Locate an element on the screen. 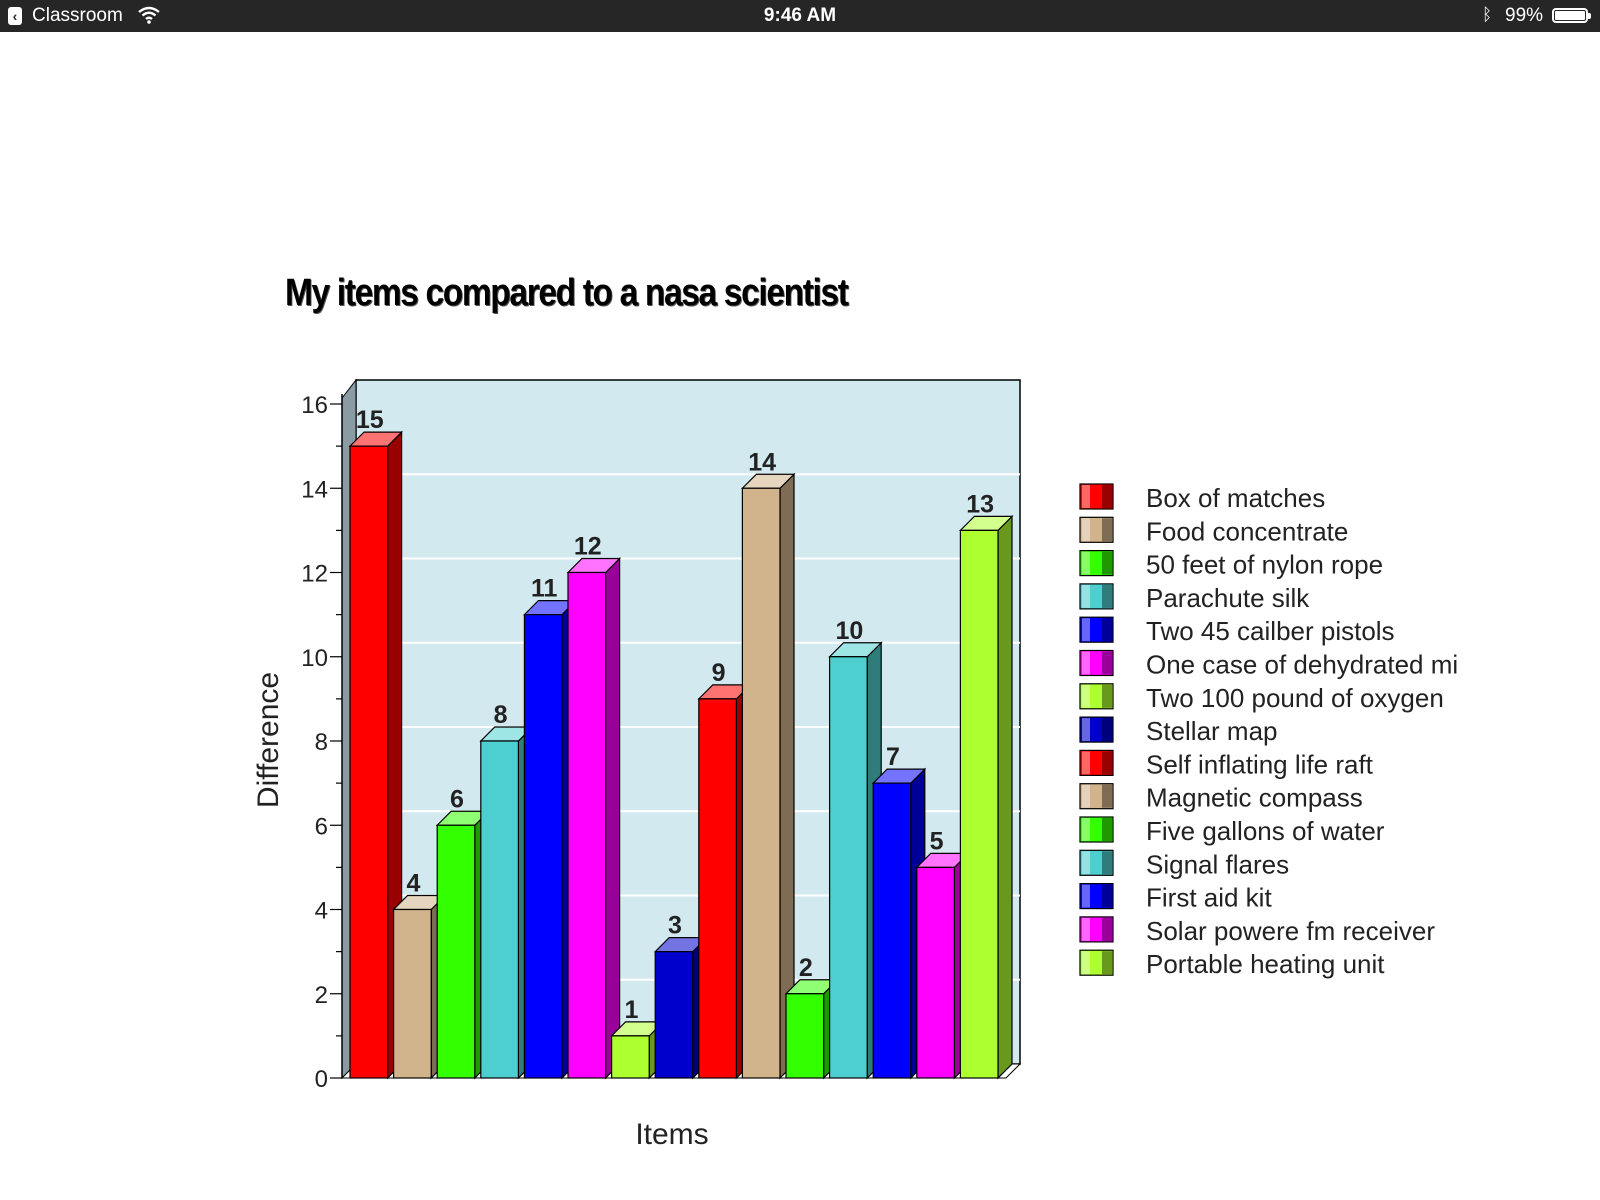 This screenshot has height=1200, width=1600. legend-label: Five gallons of water is located at coordinates (1265, 831).